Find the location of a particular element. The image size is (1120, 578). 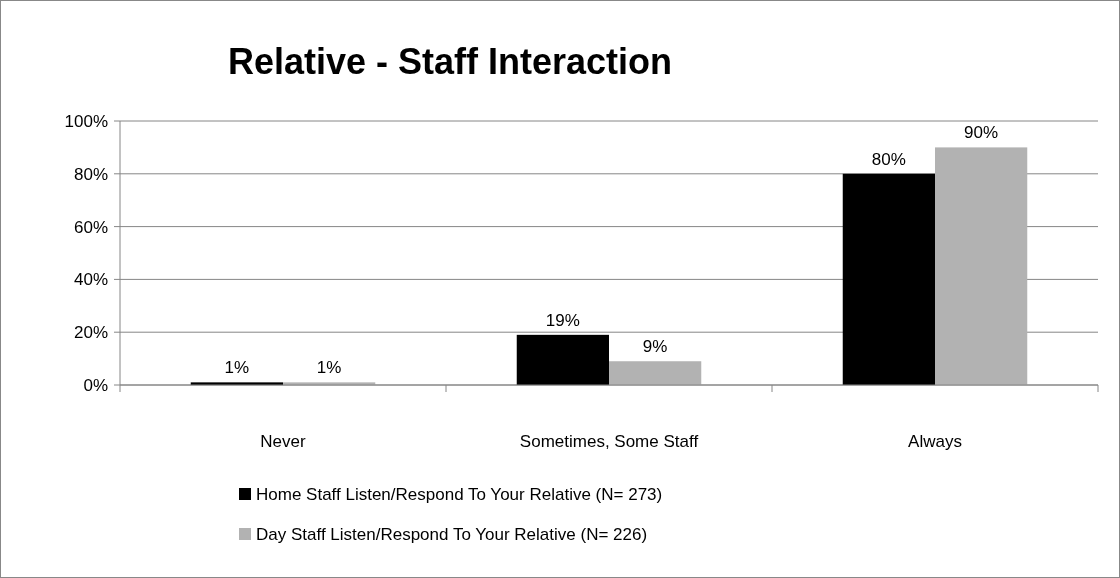

y-tick-label: 20% is located at coordinates (90, 333).